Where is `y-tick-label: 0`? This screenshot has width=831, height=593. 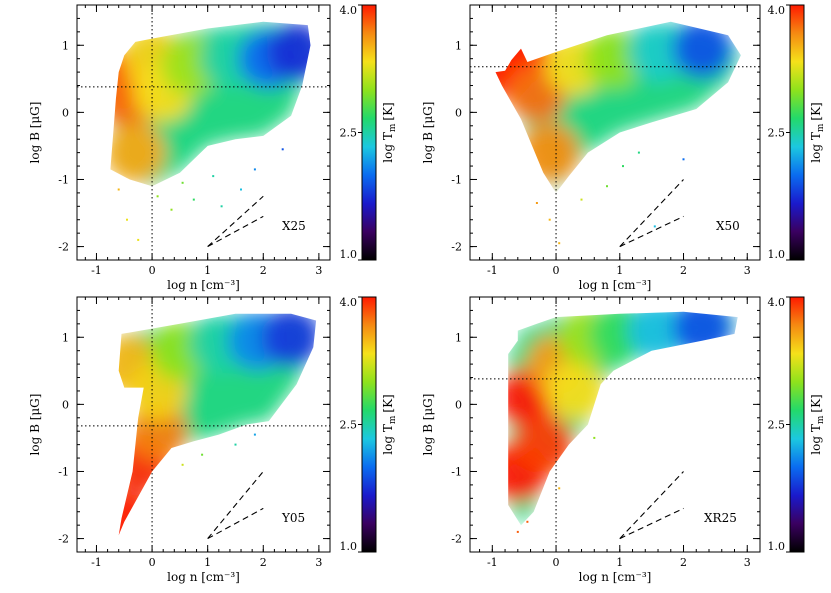
y-tick-label: 0 is located at coordinates (458, 112).